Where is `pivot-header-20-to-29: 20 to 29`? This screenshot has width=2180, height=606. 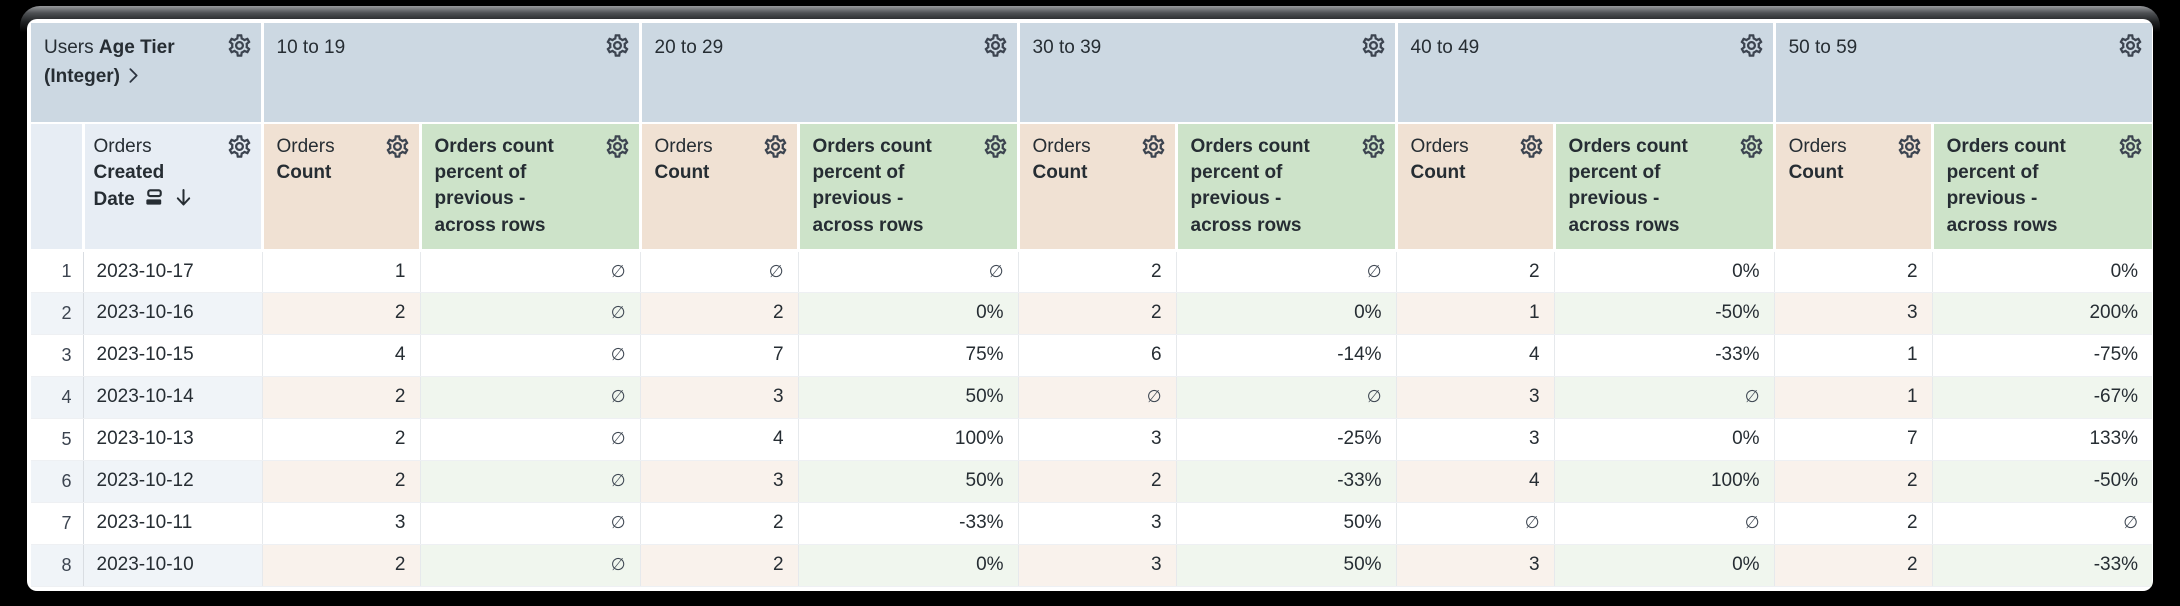
pivot-header-20-to-29: 20 to 29 is located at coordinates (830, 73).